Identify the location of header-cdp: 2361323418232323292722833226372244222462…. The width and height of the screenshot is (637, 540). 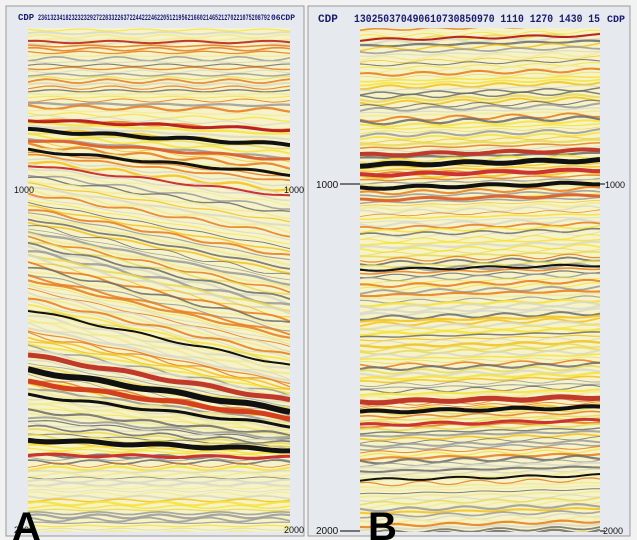
(154, 18).